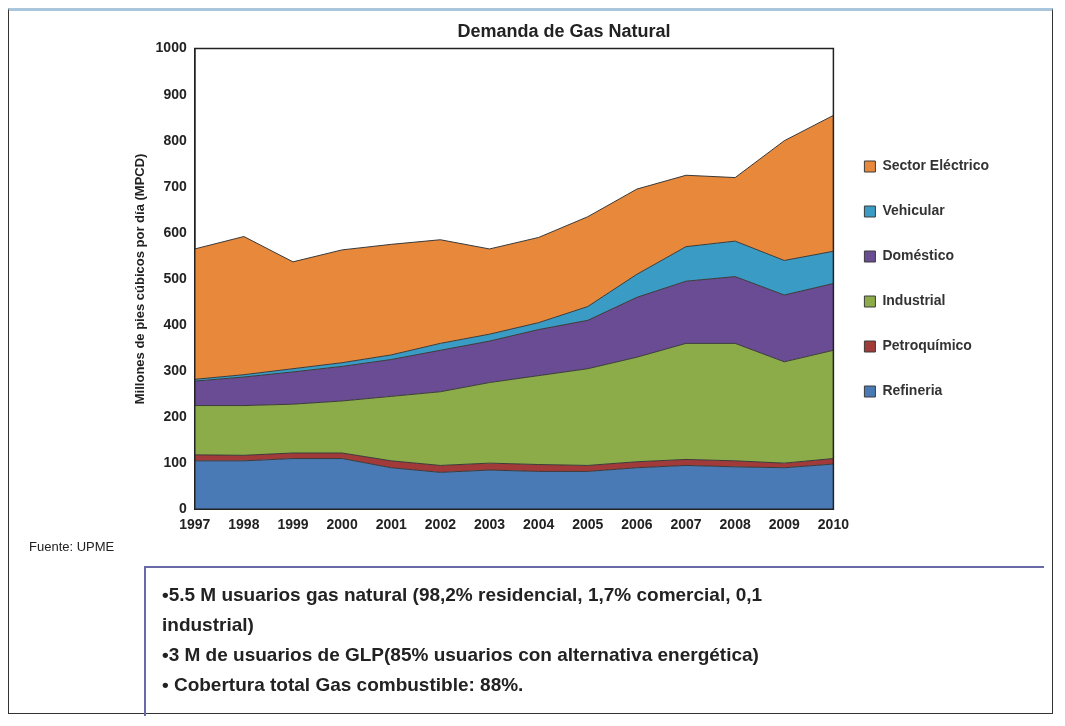  Describe the element at coordinates (918, 255) in the screenshot. I see `legend-label: Doméstico` at that location.